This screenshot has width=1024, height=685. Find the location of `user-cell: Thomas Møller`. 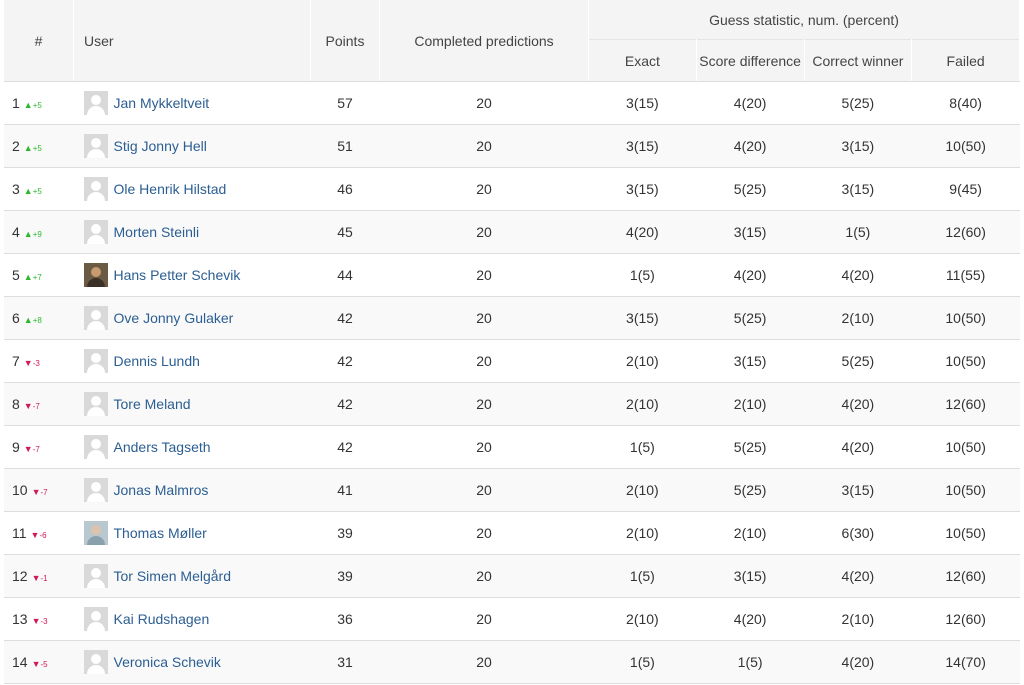

user-cell: Thomas Møller is located at coordinates (192, 533).